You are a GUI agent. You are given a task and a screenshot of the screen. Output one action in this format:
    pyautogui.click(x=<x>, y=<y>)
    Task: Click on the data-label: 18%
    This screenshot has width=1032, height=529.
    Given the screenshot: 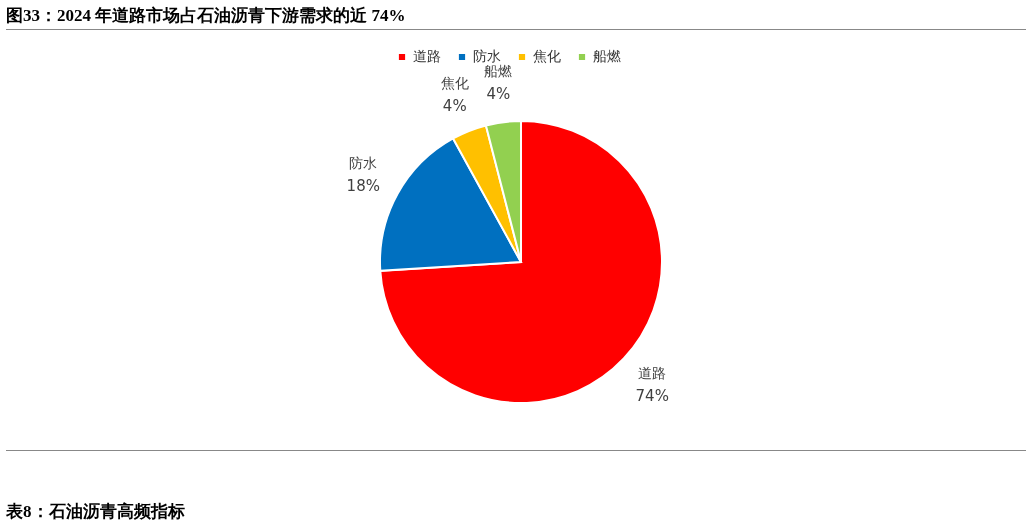 What is the action you would take?
    pyautogui.click(x=363, y=186)
    